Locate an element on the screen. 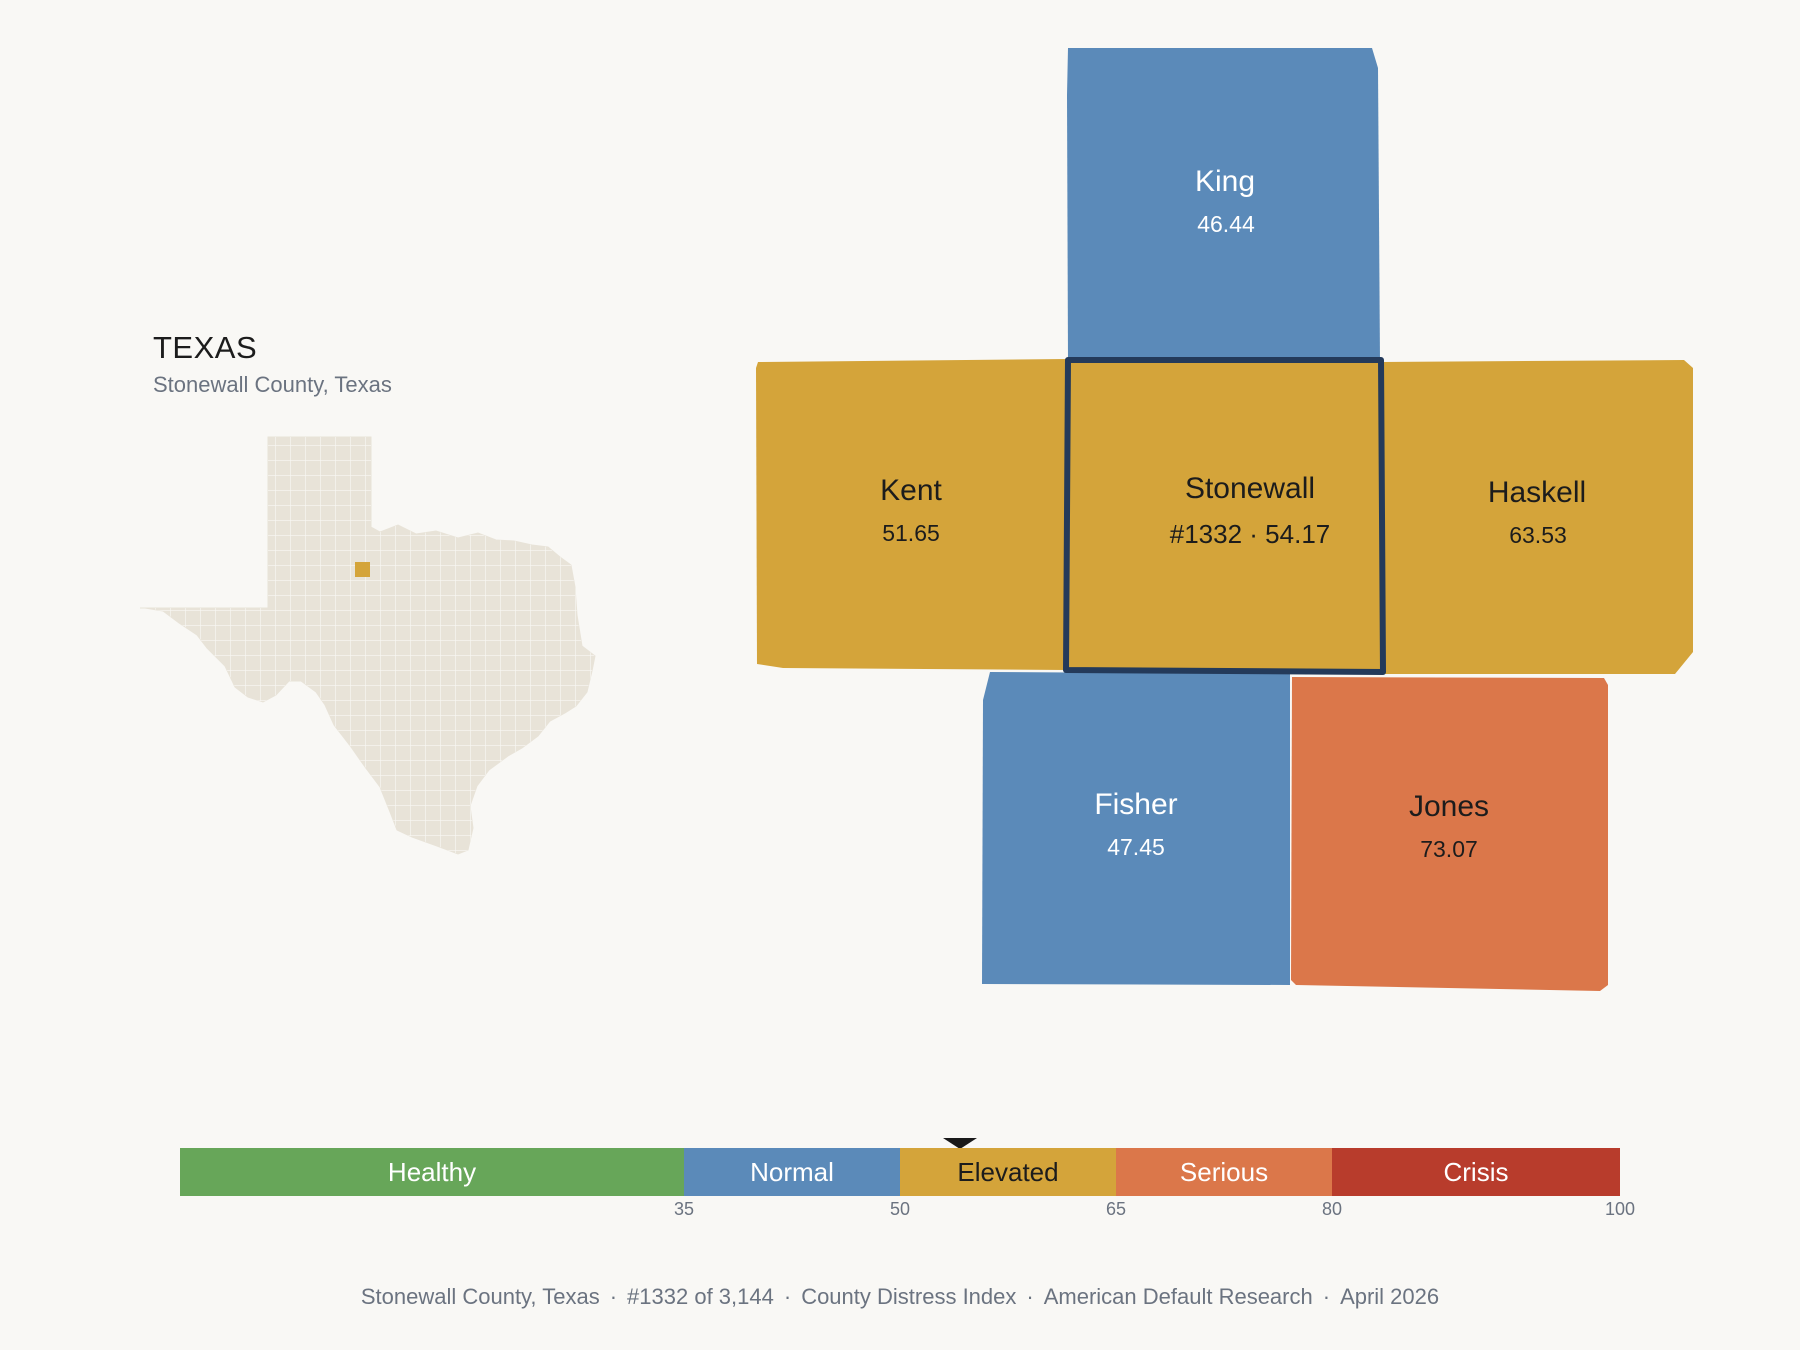 The height and width of the screenshot is (1350, 1800). county-stonewall-name: Stonewall is located at coordinates (1250, 488).